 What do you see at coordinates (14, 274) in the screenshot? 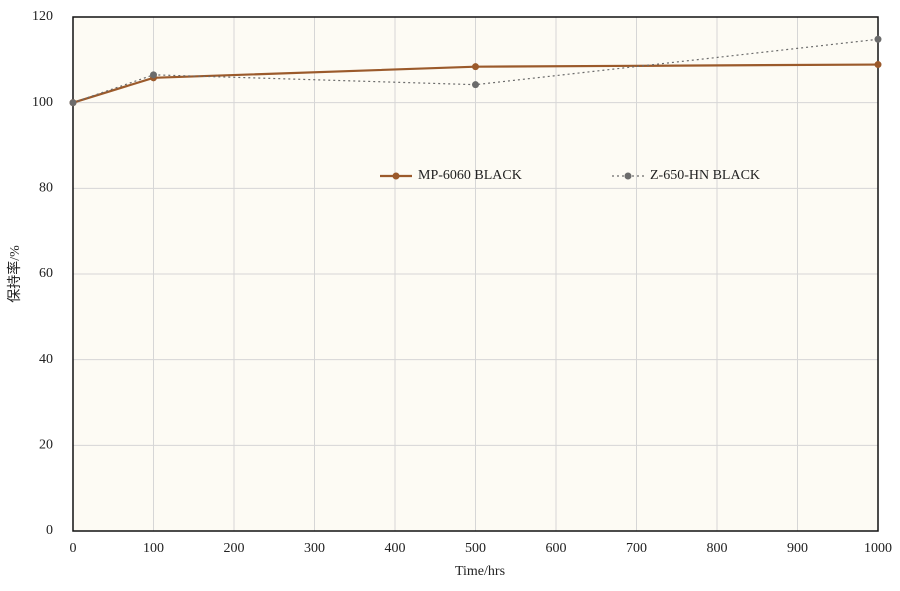
I see `y-axis-label: 保持率/%` at bounding box center [14, 274].